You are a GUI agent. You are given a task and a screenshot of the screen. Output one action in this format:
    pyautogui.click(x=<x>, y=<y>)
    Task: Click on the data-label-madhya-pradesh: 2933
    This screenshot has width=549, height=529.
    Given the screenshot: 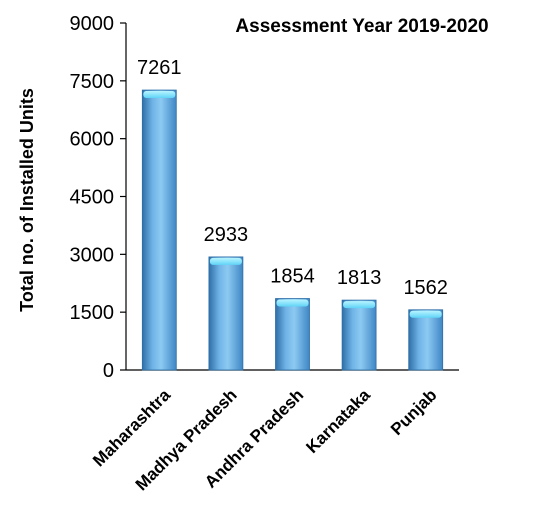 What is the action you would take?
    pyautogui.click(x=226, y=235)
    